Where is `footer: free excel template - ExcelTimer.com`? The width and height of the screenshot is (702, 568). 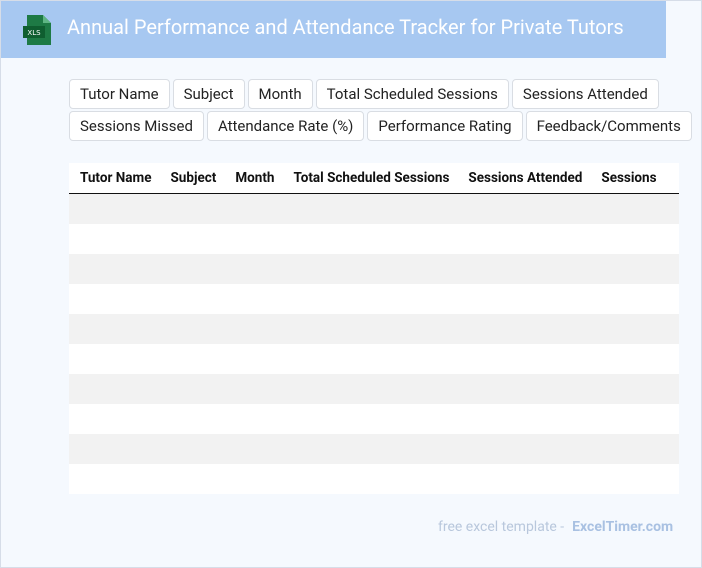
footer: free excel template - ExcelTimer.com is located at coordinates (555, 527).